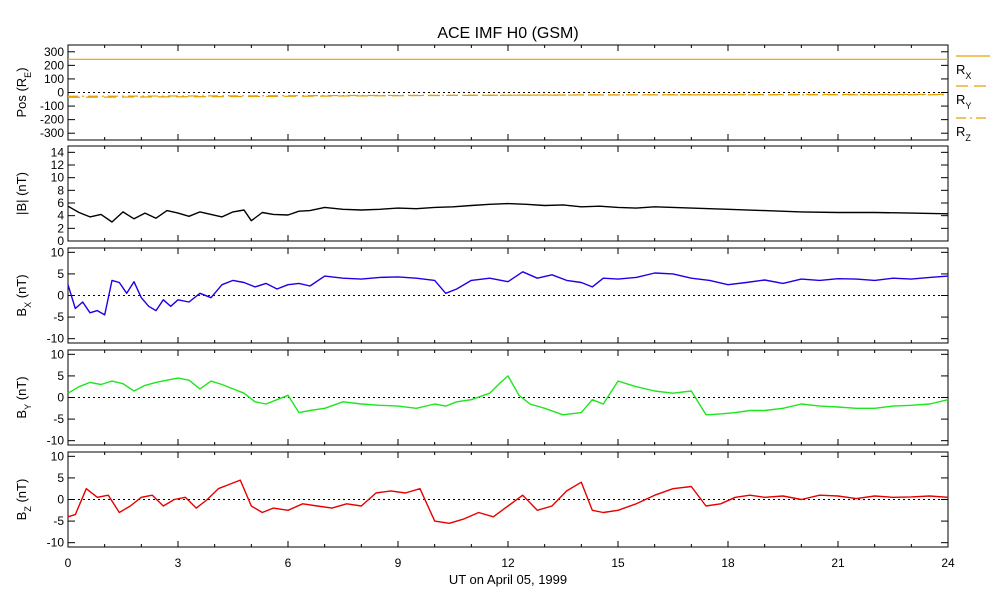 The height and width of the screenshot is (600, 993). Describe the element at coordinates (54, 52) in the screenshot. I see `y-tick-label: 300` at that location.